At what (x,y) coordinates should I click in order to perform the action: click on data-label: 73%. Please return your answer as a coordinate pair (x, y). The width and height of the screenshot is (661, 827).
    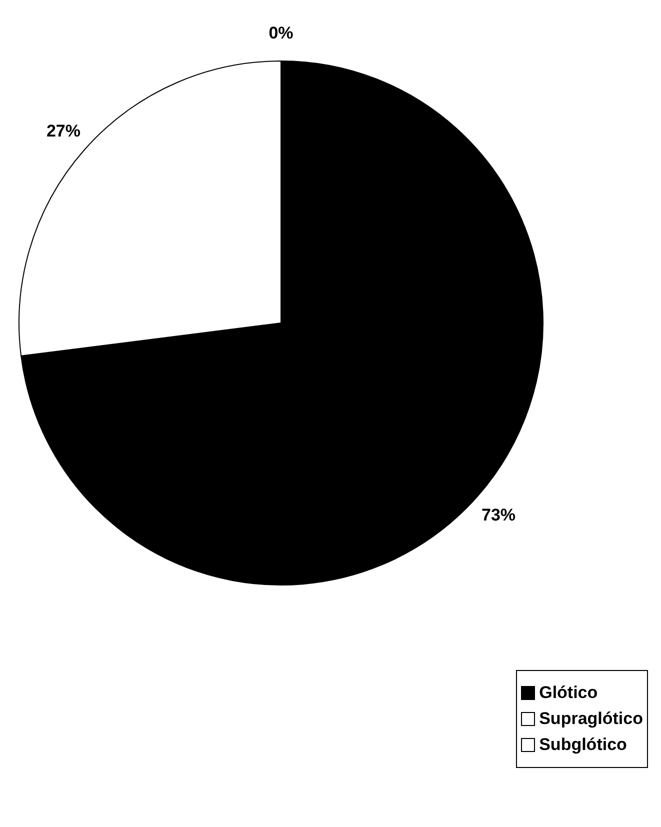
    Looking at the image, I should click on (499, 514).